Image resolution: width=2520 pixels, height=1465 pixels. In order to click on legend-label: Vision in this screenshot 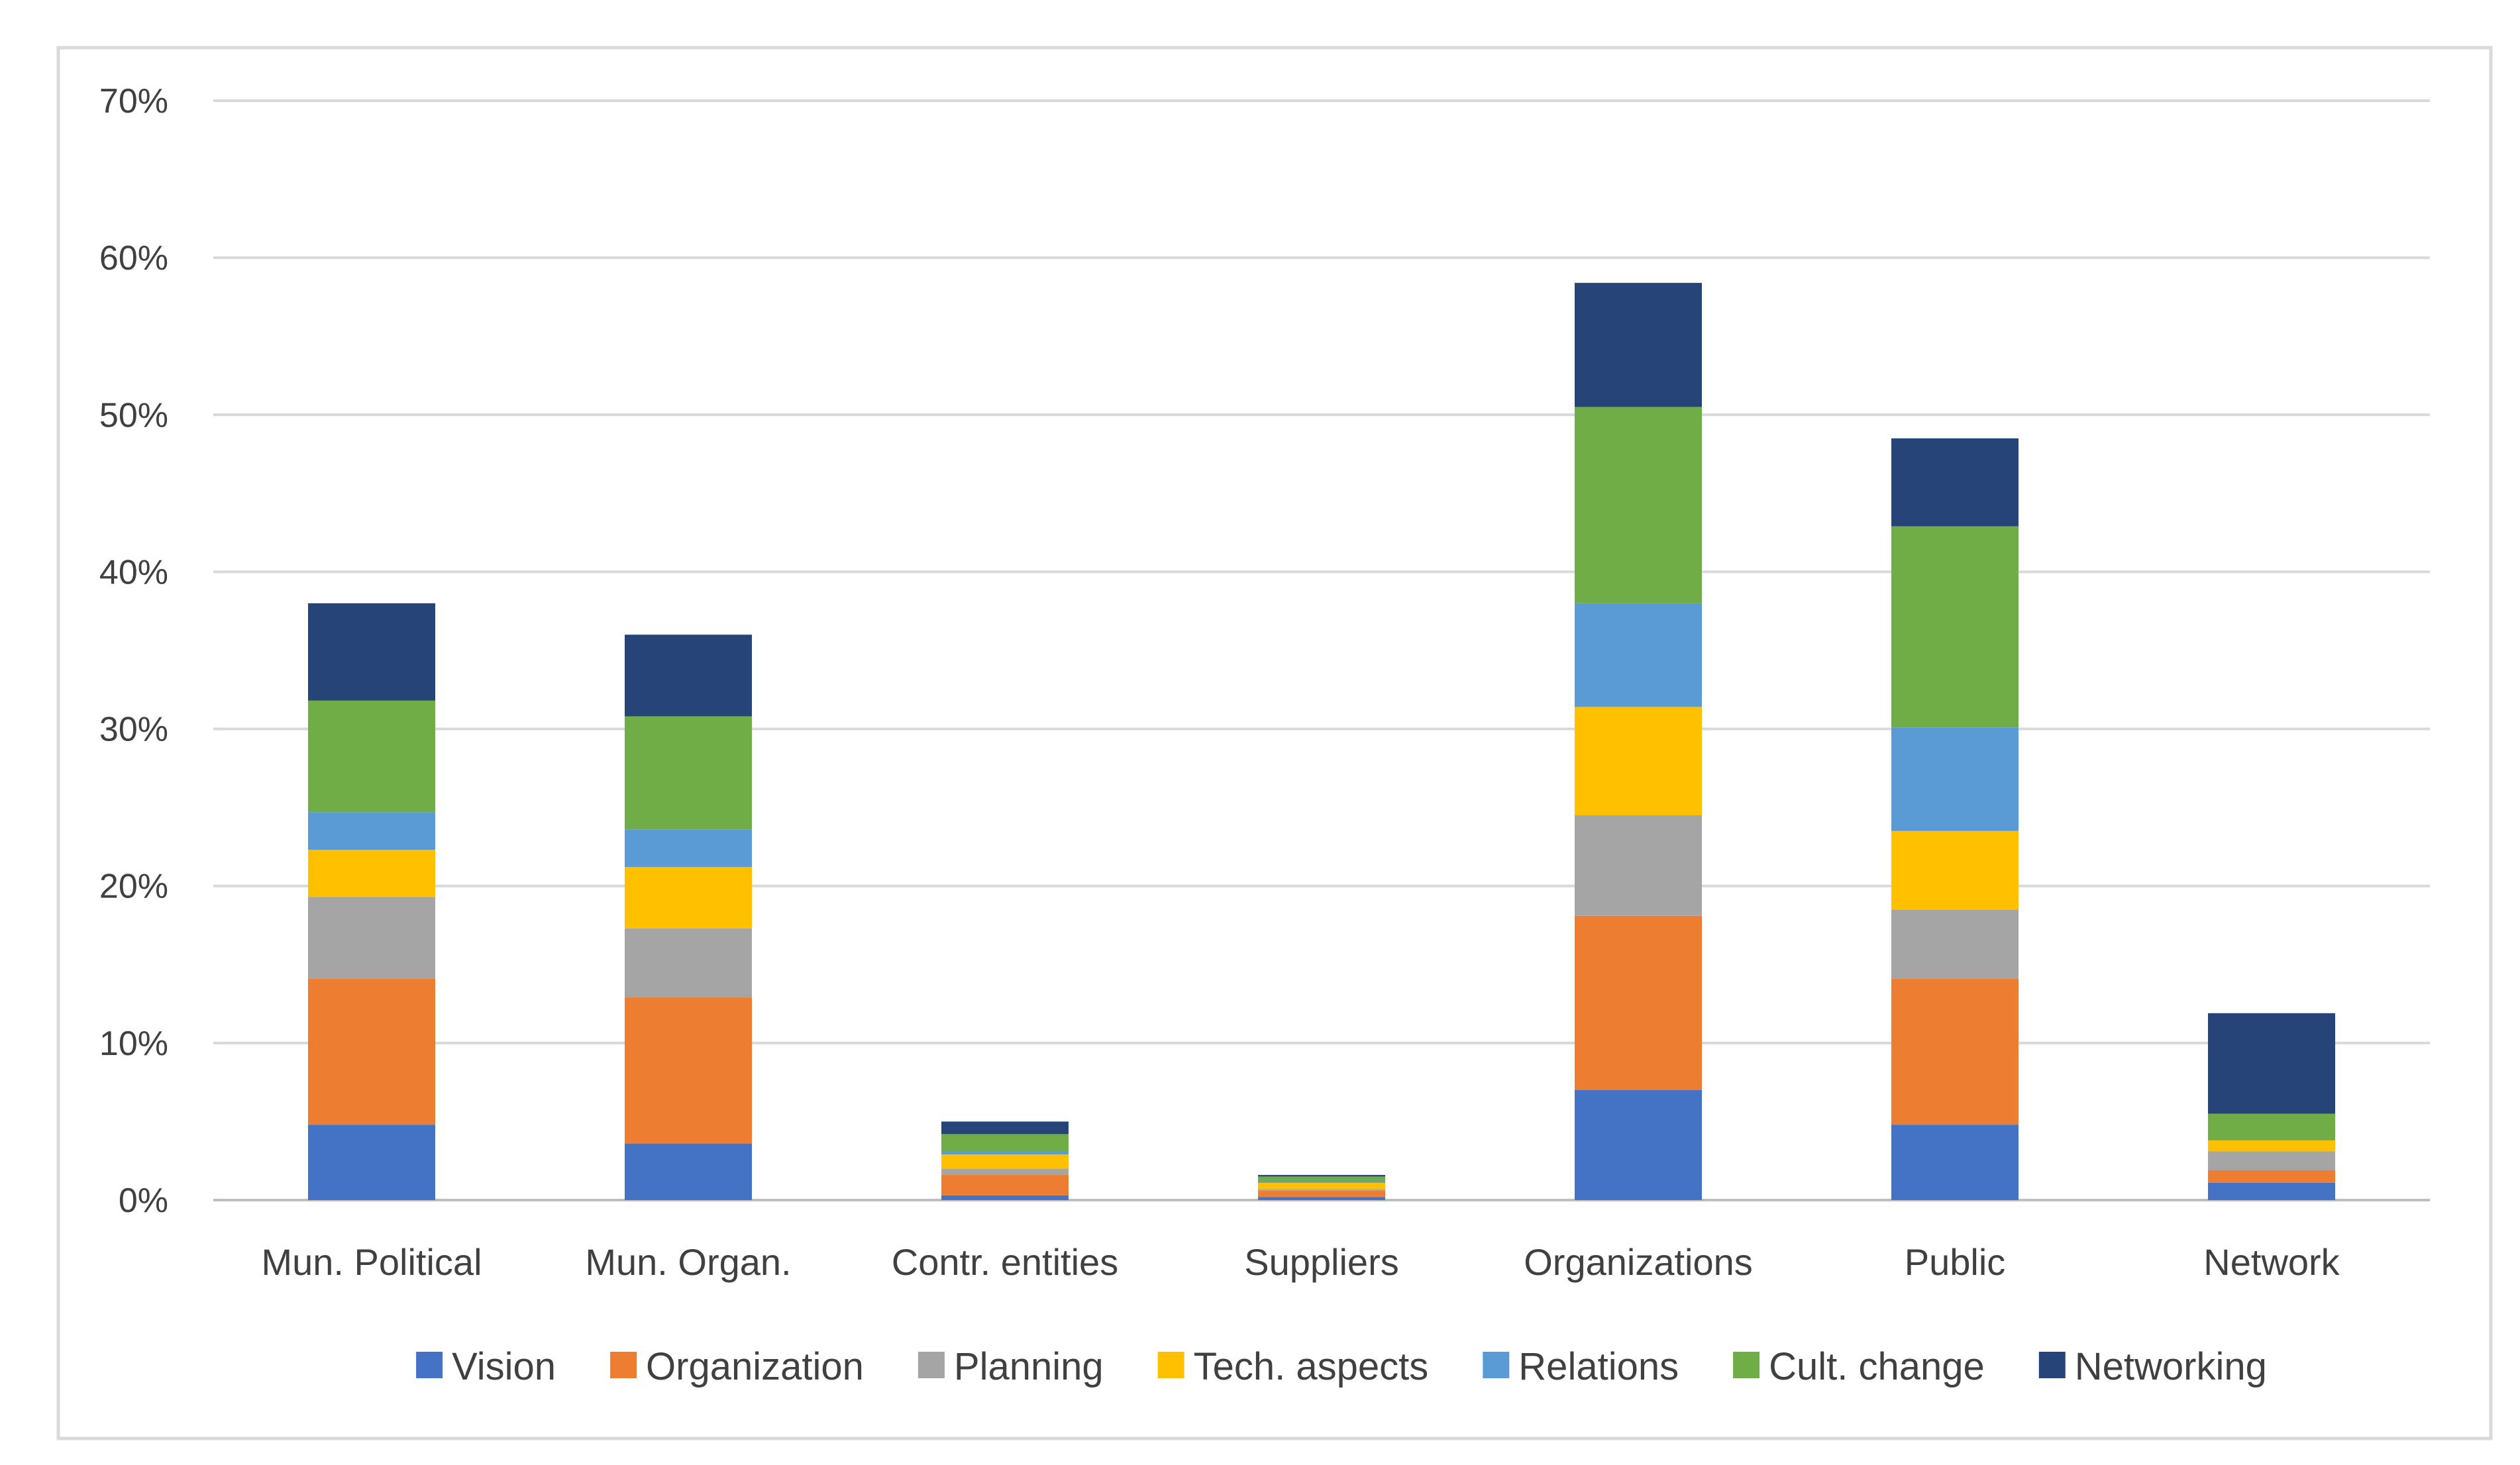, I will do `click(504, 1366)`.